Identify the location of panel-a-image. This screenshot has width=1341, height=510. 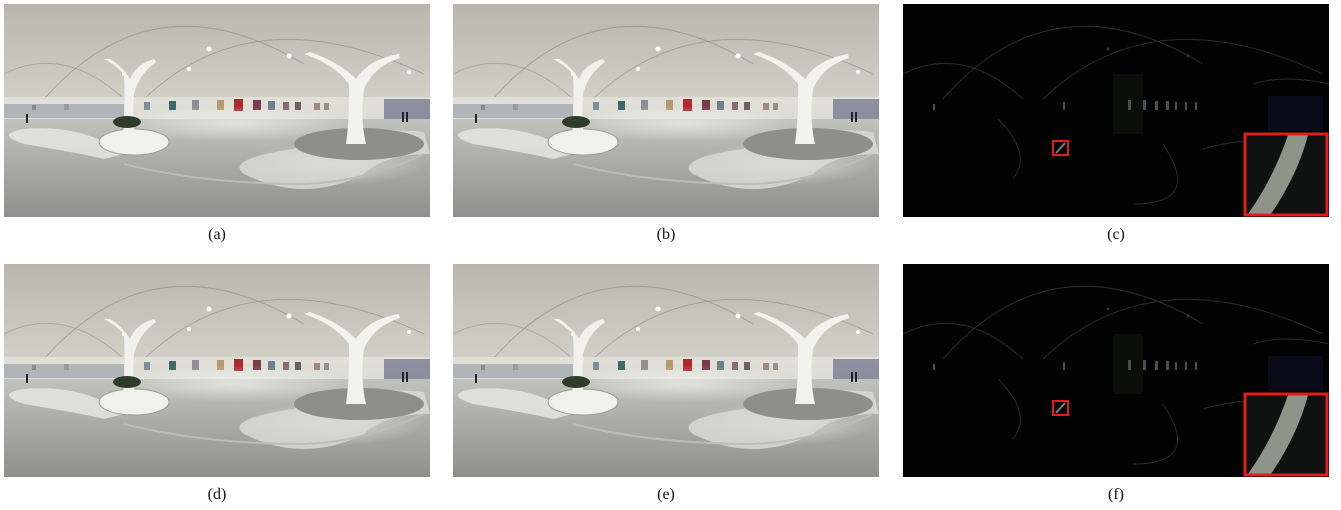
(217, 110).